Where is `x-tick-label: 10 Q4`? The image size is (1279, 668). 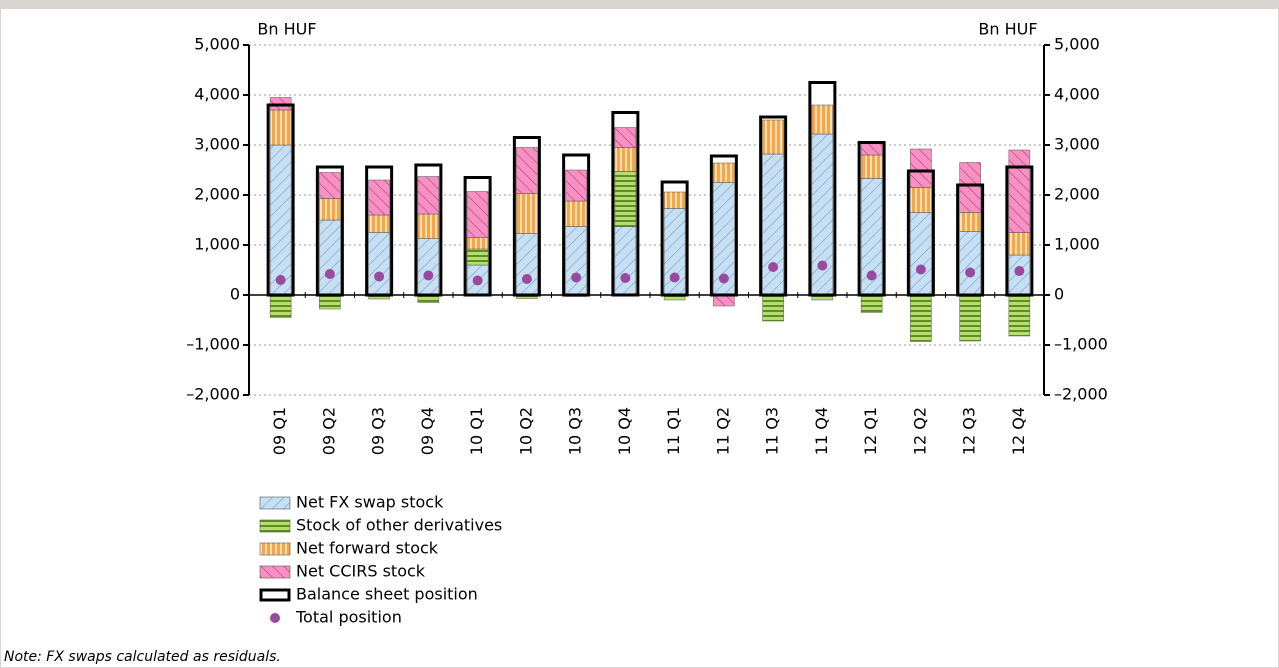
x-tick-label: 10 Q4 is located at coordinates (624, 431).